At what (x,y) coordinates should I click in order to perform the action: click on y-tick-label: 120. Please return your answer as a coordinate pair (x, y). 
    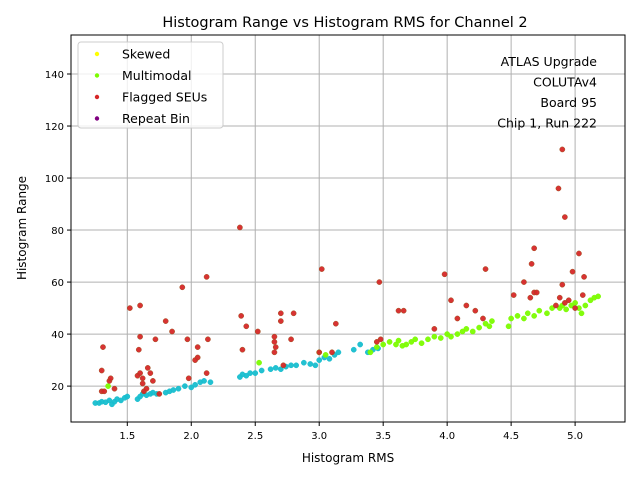
    Looking at the image, I should click on (54, 127).